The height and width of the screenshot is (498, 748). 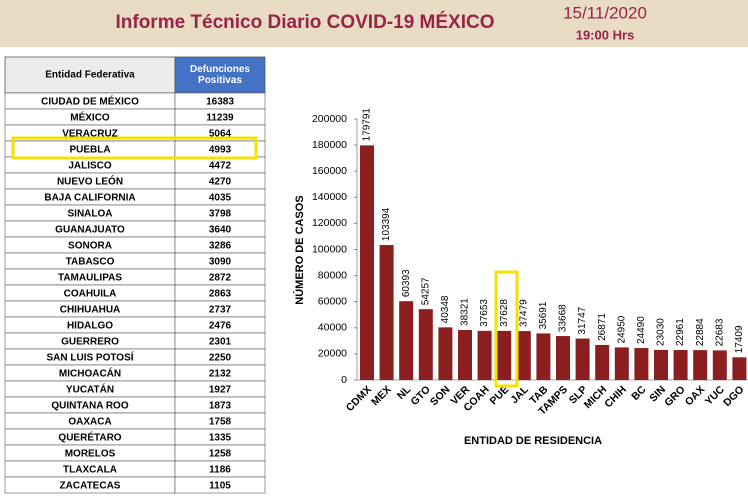 I want to click on state-name: TLAXCALA, so click(x=90, y=470).